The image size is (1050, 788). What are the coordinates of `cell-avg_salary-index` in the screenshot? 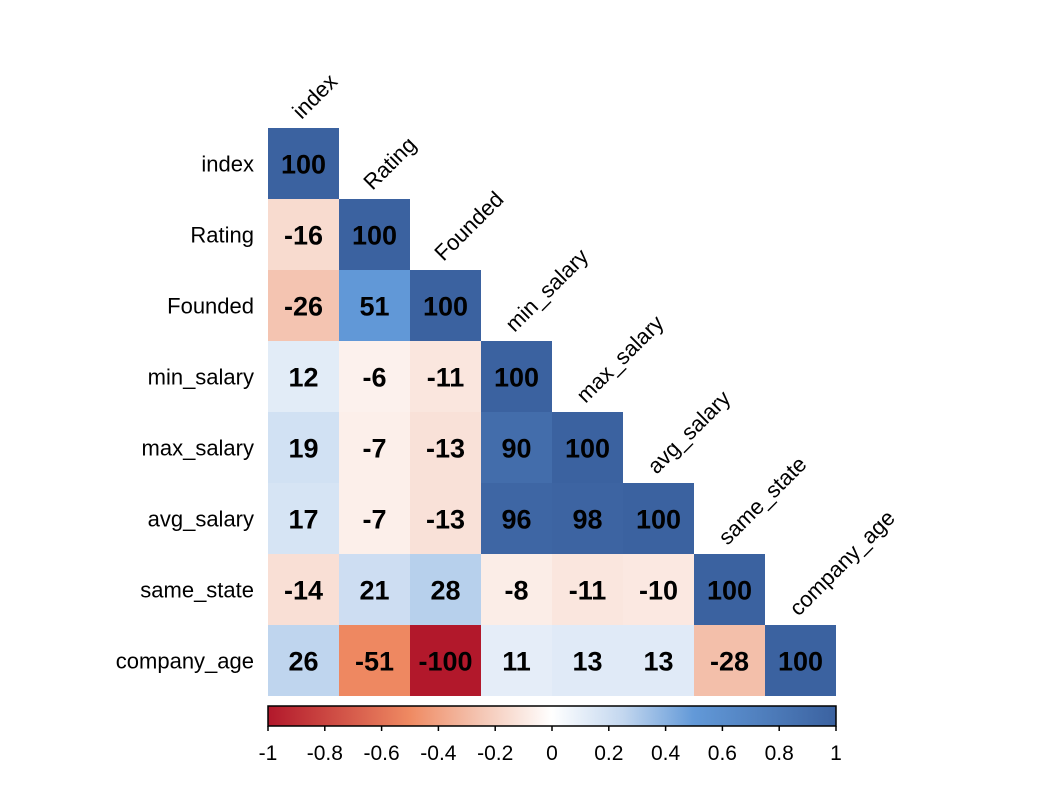 It's located at (303, 518).